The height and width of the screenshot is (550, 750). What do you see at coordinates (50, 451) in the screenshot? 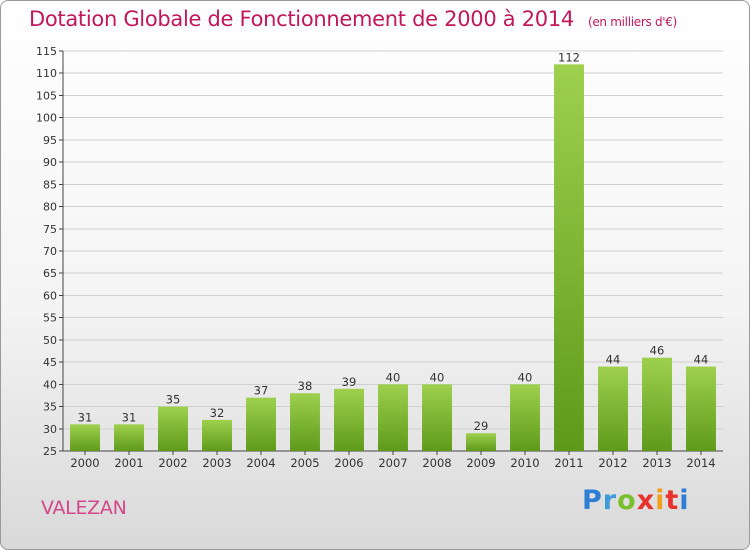
I see `y-tick-label: 25` at bounding box center [50, 451].